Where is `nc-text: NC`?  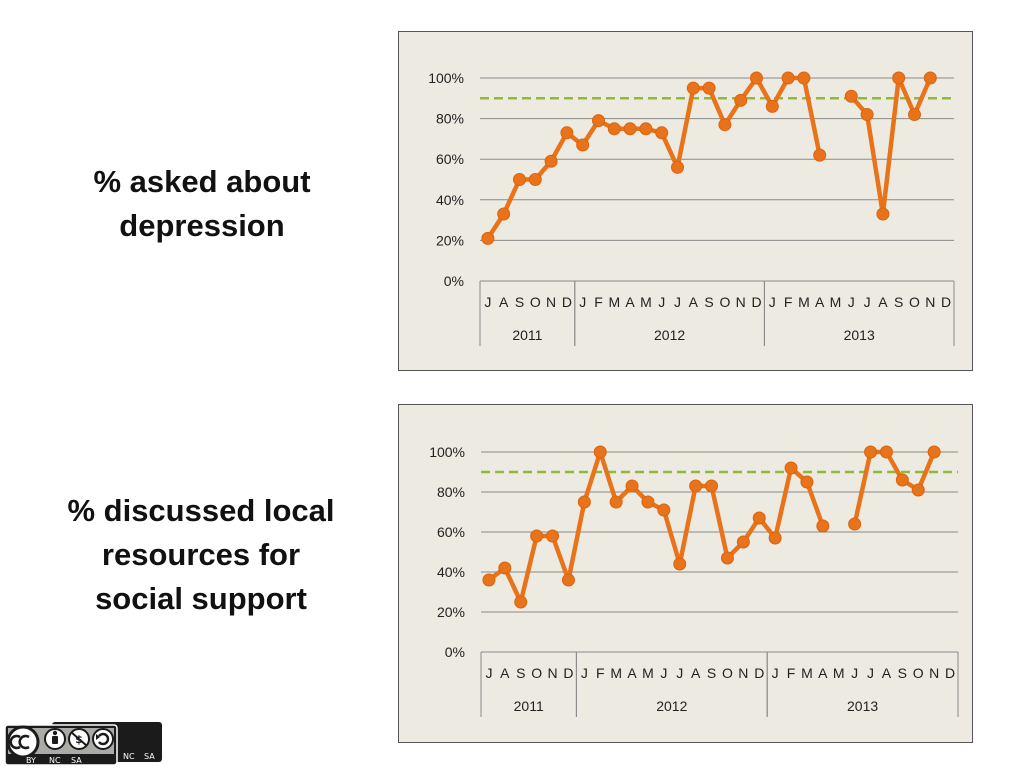
nc-text: NC is located at coordinates (55, 760).